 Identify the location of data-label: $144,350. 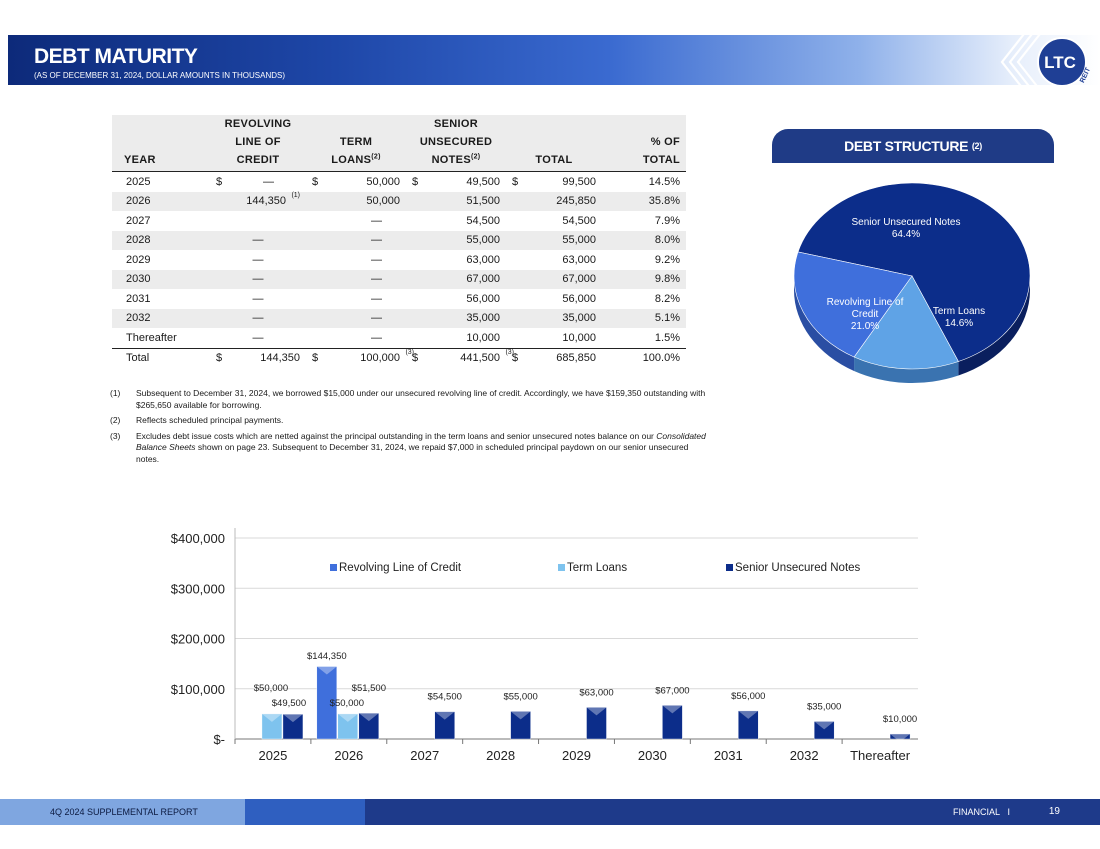
(327, 656).